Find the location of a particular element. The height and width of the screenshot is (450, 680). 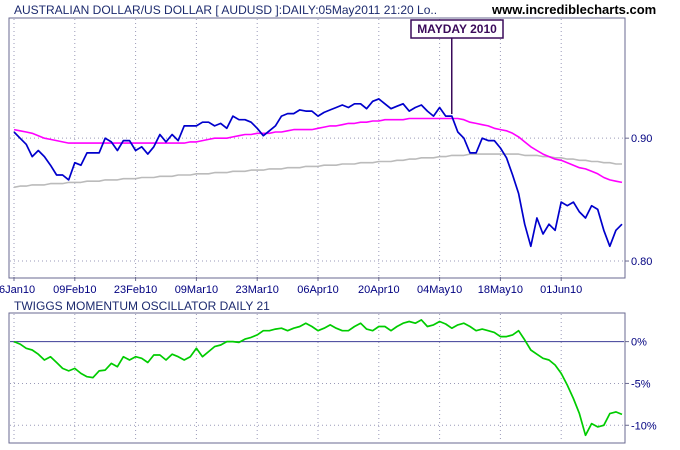

mayday-label: MAYDAY 2010 is located at coordinates (457, 29).